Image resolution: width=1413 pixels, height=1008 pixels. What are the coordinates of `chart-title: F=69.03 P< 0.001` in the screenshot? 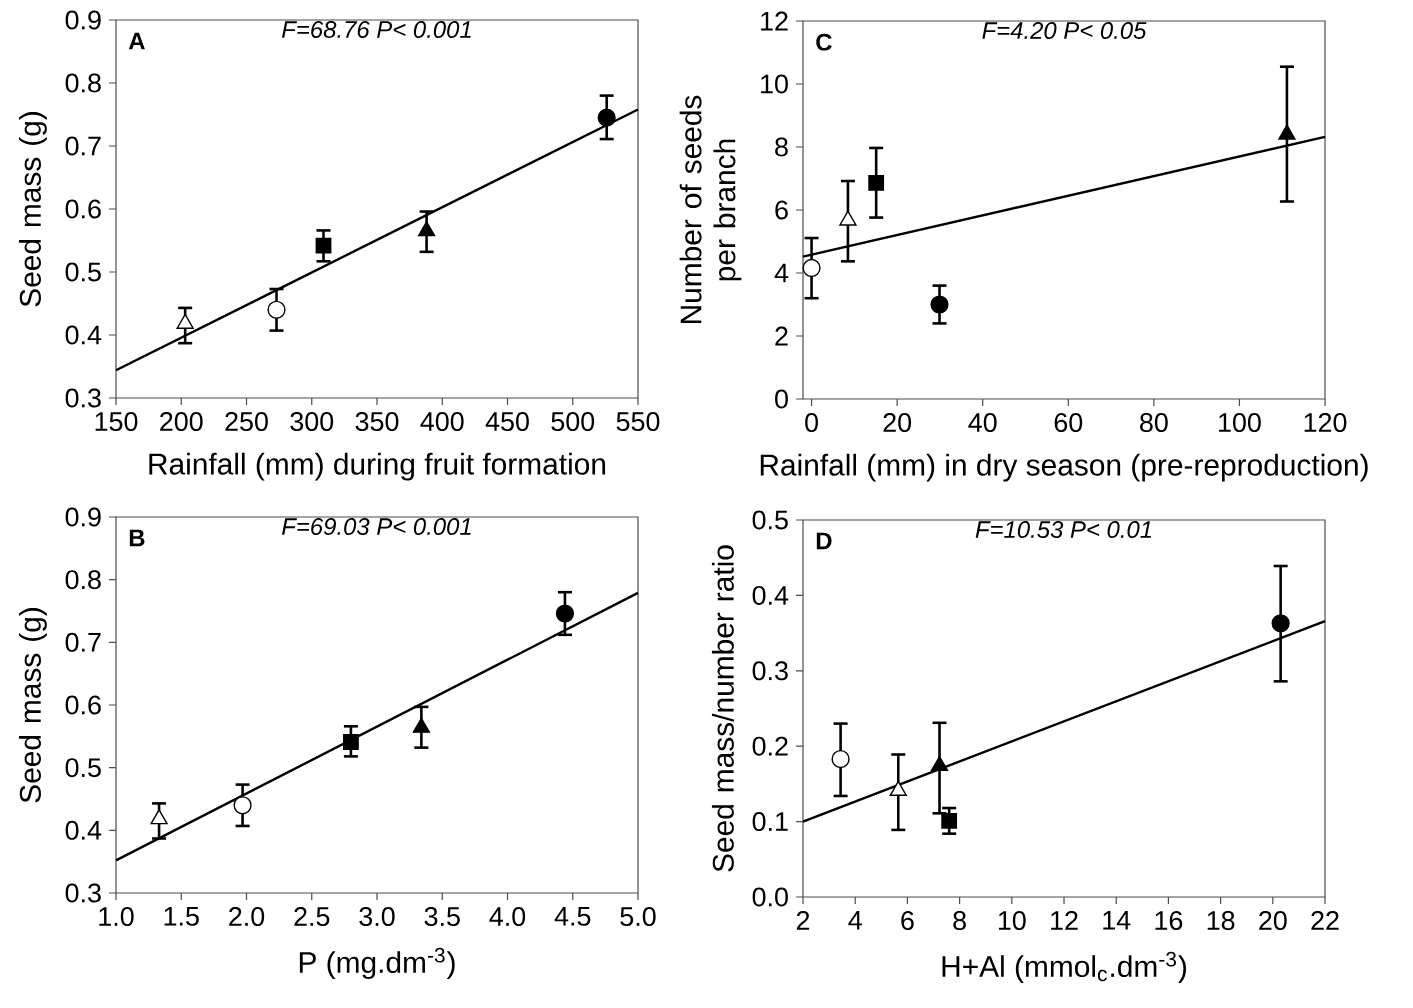 It's located at (376, 527).